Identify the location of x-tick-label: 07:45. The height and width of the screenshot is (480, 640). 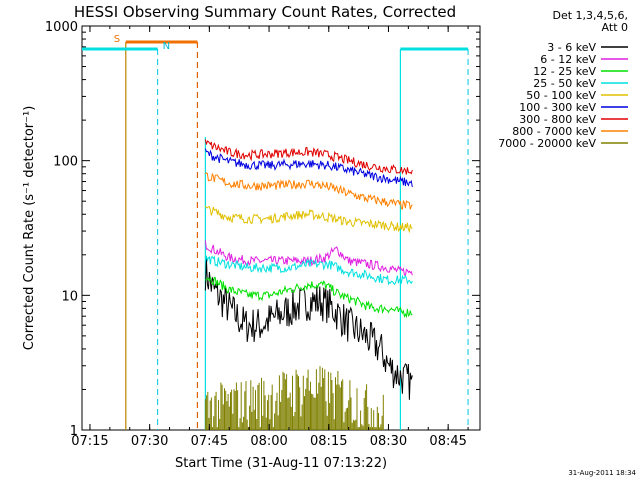
(209, 441).